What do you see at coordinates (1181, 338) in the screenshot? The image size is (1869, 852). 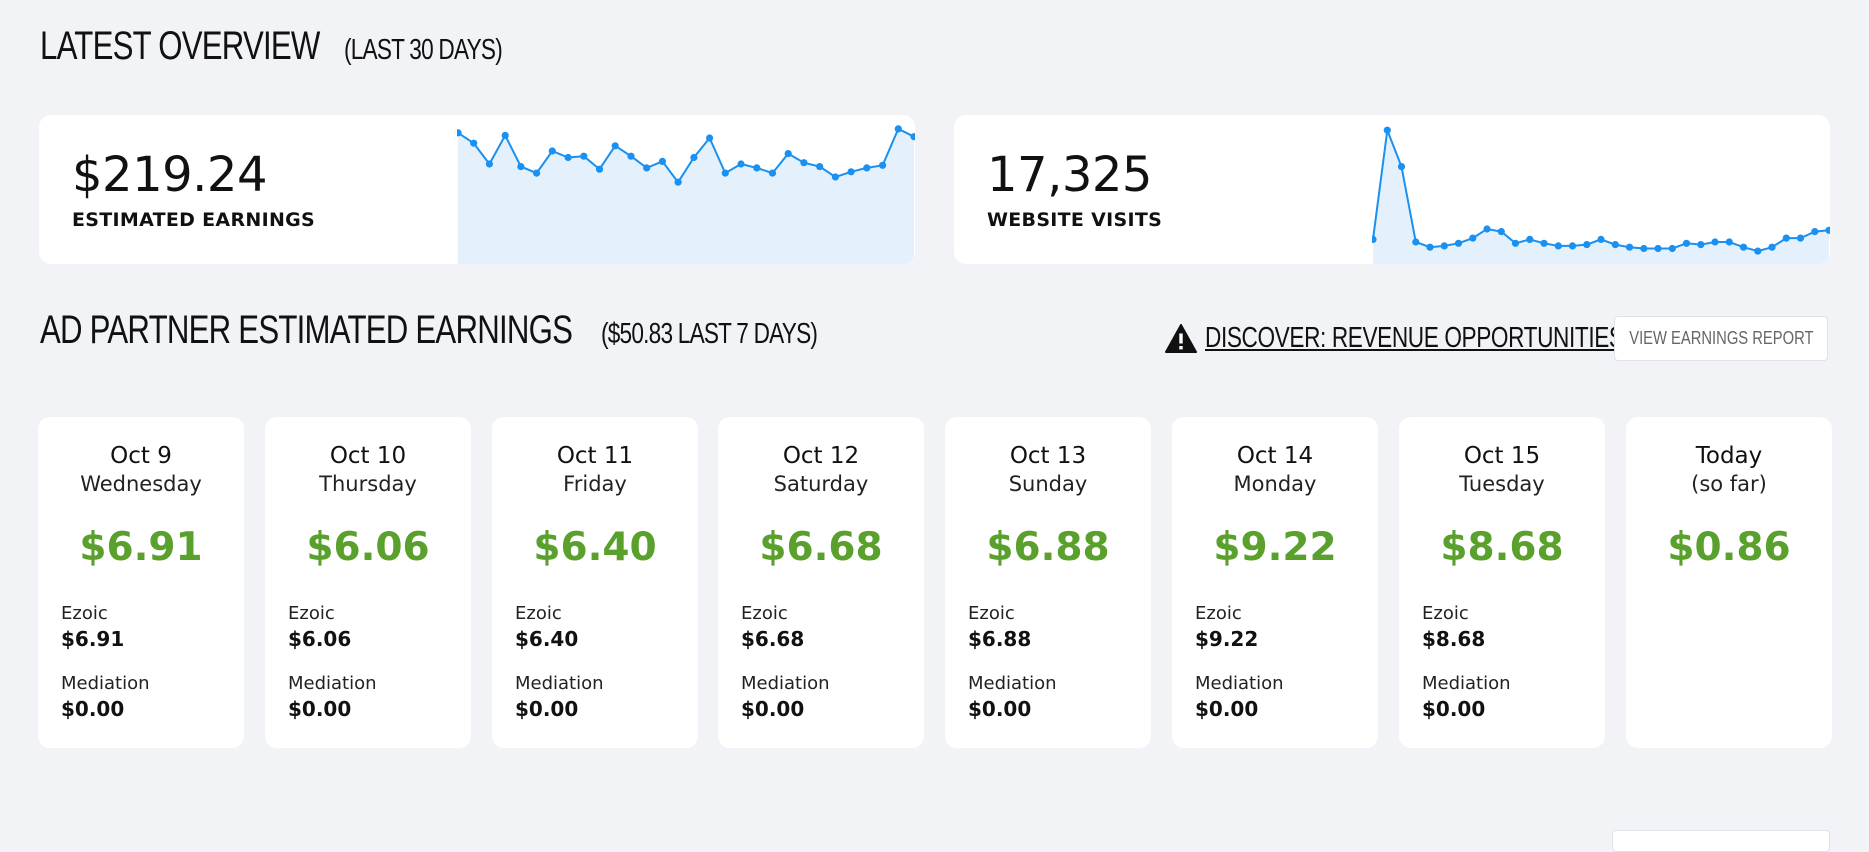 I see `warning-triangle-icon` at bounding box center [1181, 338].